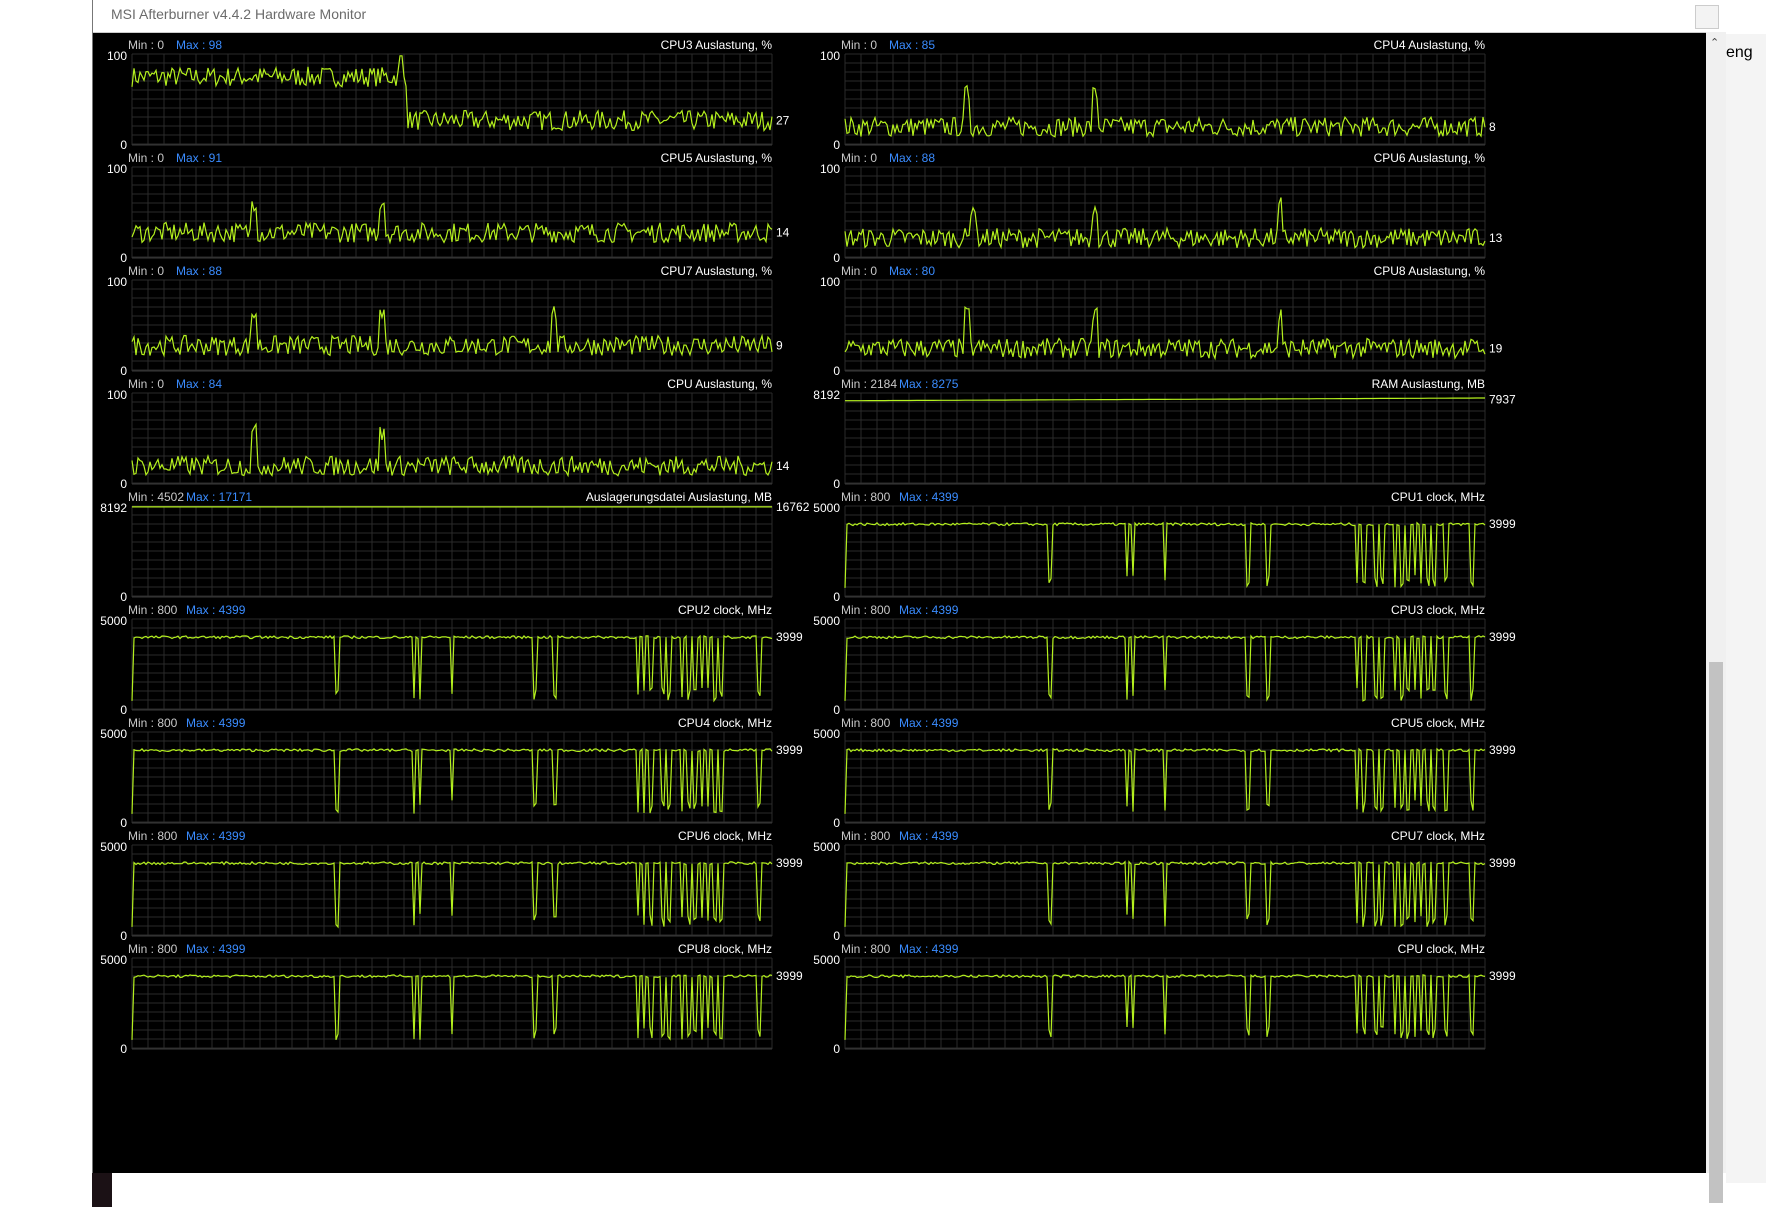  I want to click on graph-title: CPU7 Auslastung, %, so click(717, 271).